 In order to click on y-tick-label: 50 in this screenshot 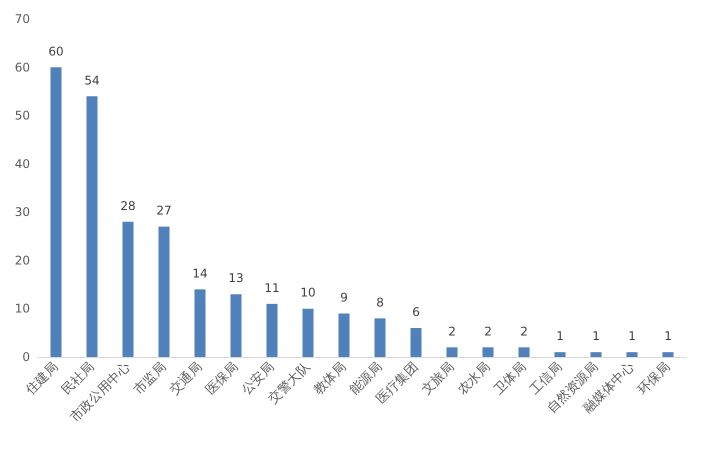, I will do `click(22, 115)`.